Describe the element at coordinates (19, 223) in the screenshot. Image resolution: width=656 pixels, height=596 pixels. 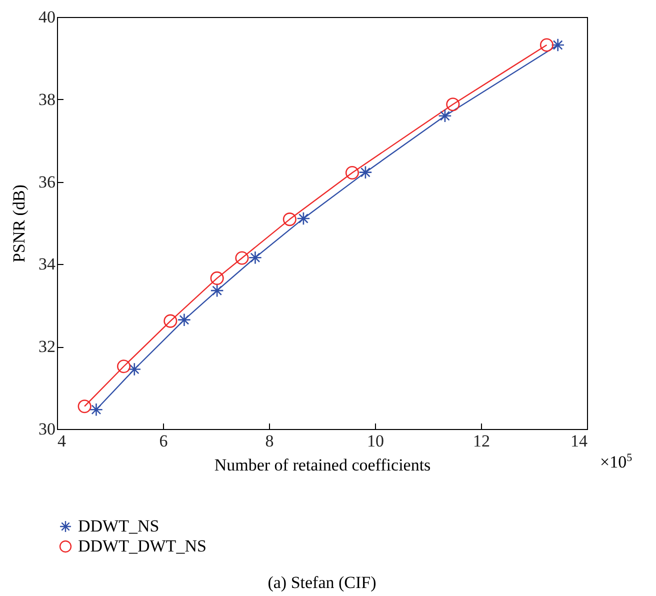
I see `y-axis-title: PSNR (dB)` at that location.